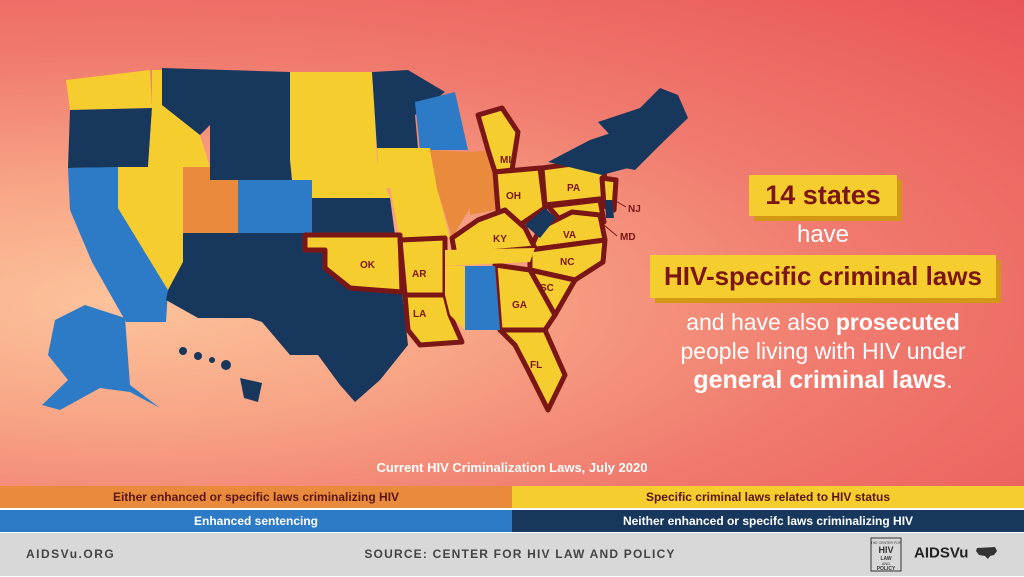  I want to click on label-ky: KY, so click(500, 239).